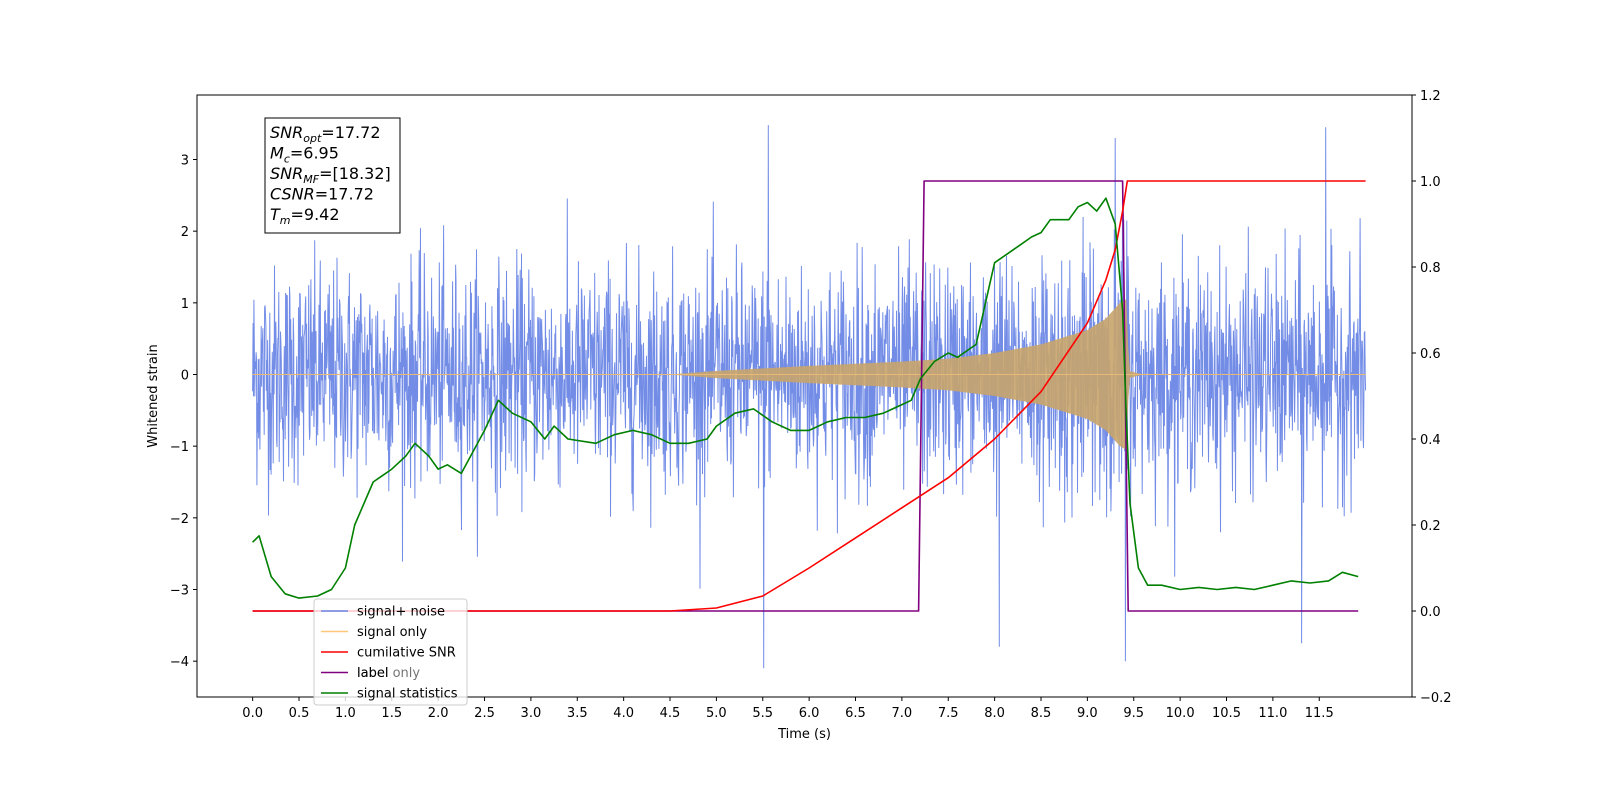 This screenshot has width=1600, height=800. I want to click on legend-entry-label: signal+ noise, so click(401, 612).